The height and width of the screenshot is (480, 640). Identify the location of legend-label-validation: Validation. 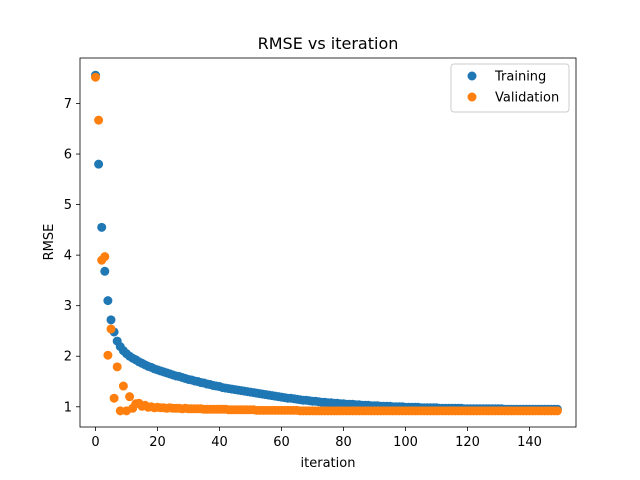
(527, 98).